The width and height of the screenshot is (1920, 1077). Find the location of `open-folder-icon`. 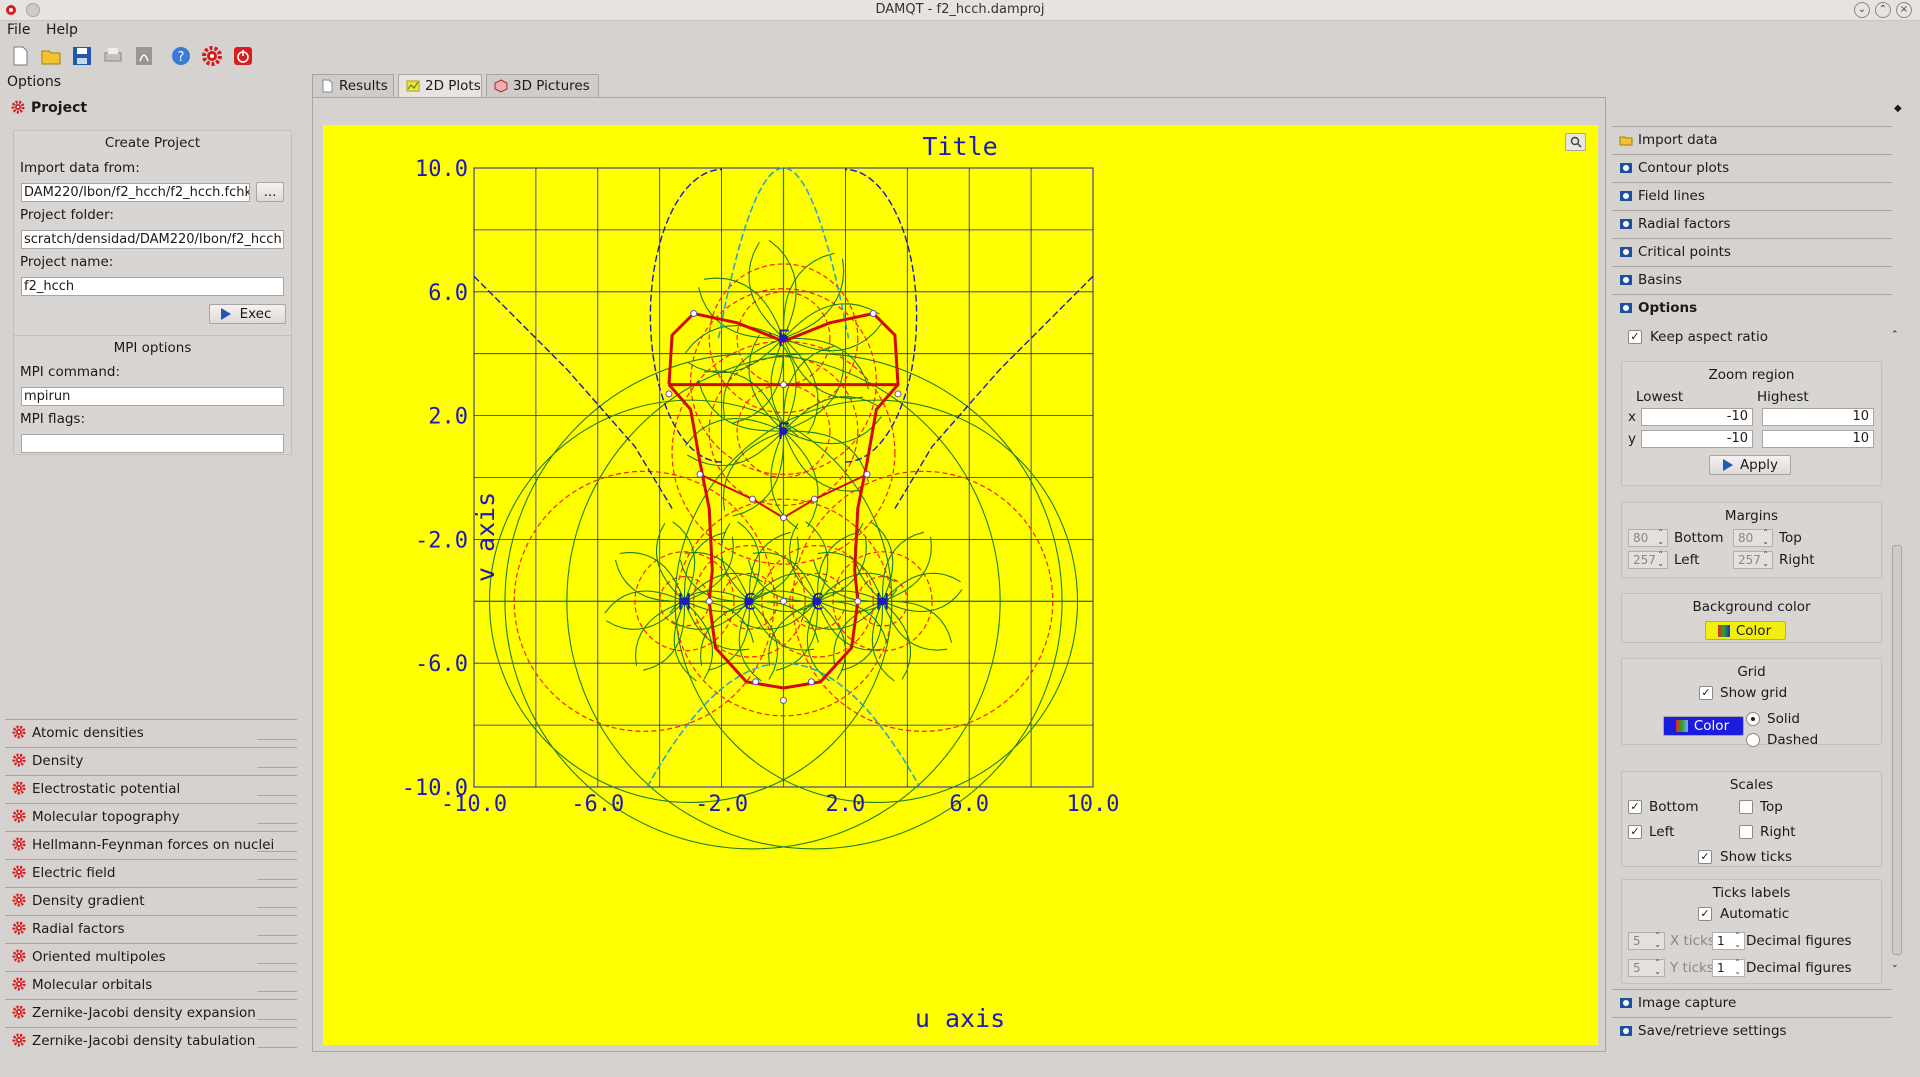

open-folder-icon is located at coordinates (51, 56).